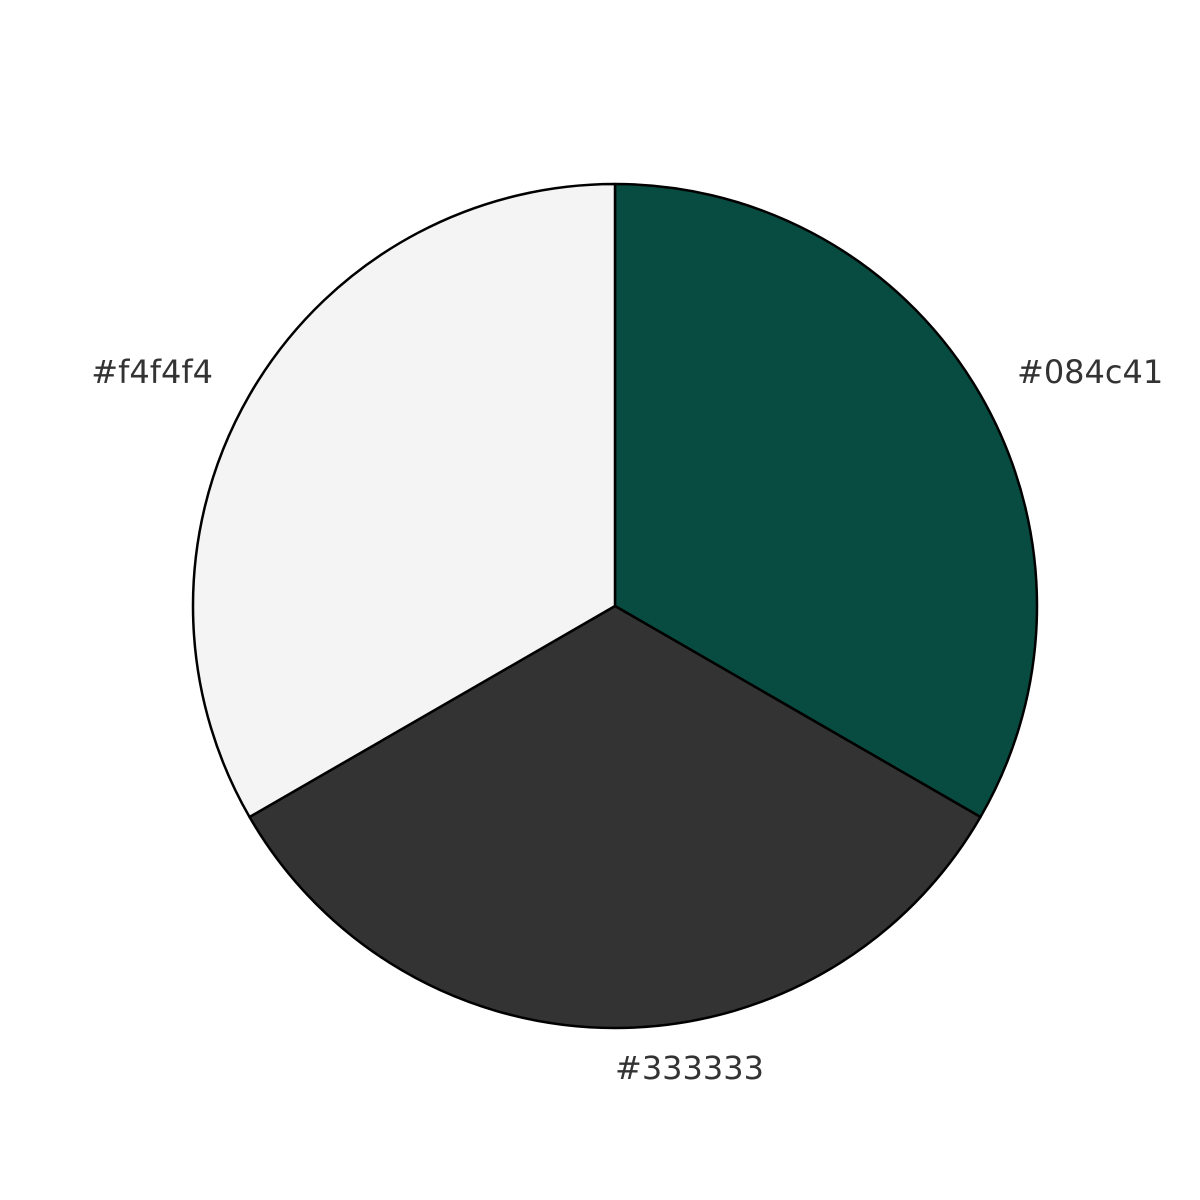 This screenshot has width=1200, height=1200. What do you see at coordinates (689, 1068) in the screenshot?
I see `slice-label: #333333` at bounding box center [689, 1068].